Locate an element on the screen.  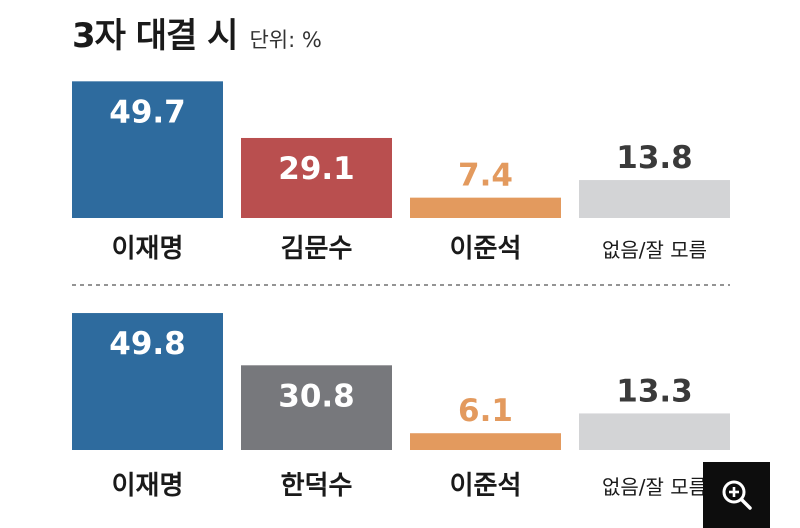
unit-label: 단위: % is located at coordinates (285, 40).